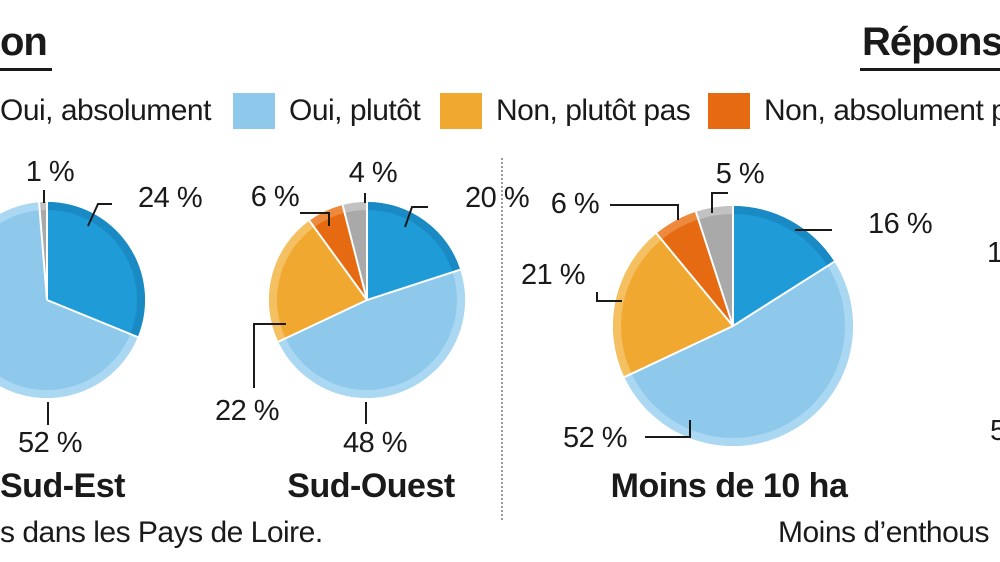 This screenshot has height=562, width=1000. What do you see at coordinates (62, 486) in the screenshot?
I see `pie-chart-title: Sud-Est` at bounding box center [62, 486].